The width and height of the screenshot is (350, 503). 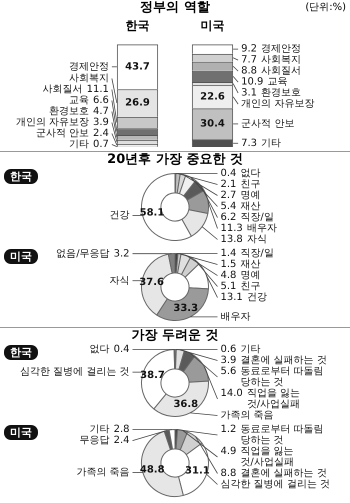 What do you see at coordinates (212, 96) in the screenshot?
I see `data-label: 22.6` at bounding box center [212, 96].